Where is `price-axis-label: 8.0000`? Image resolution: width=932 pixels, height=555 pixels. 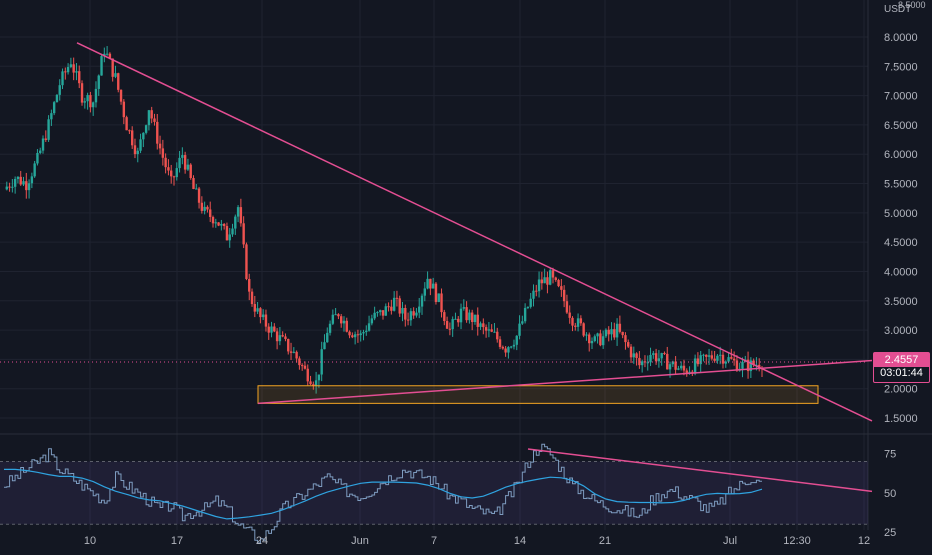
price-axis-label: 8.0000 is located at coordinates (901, 38).